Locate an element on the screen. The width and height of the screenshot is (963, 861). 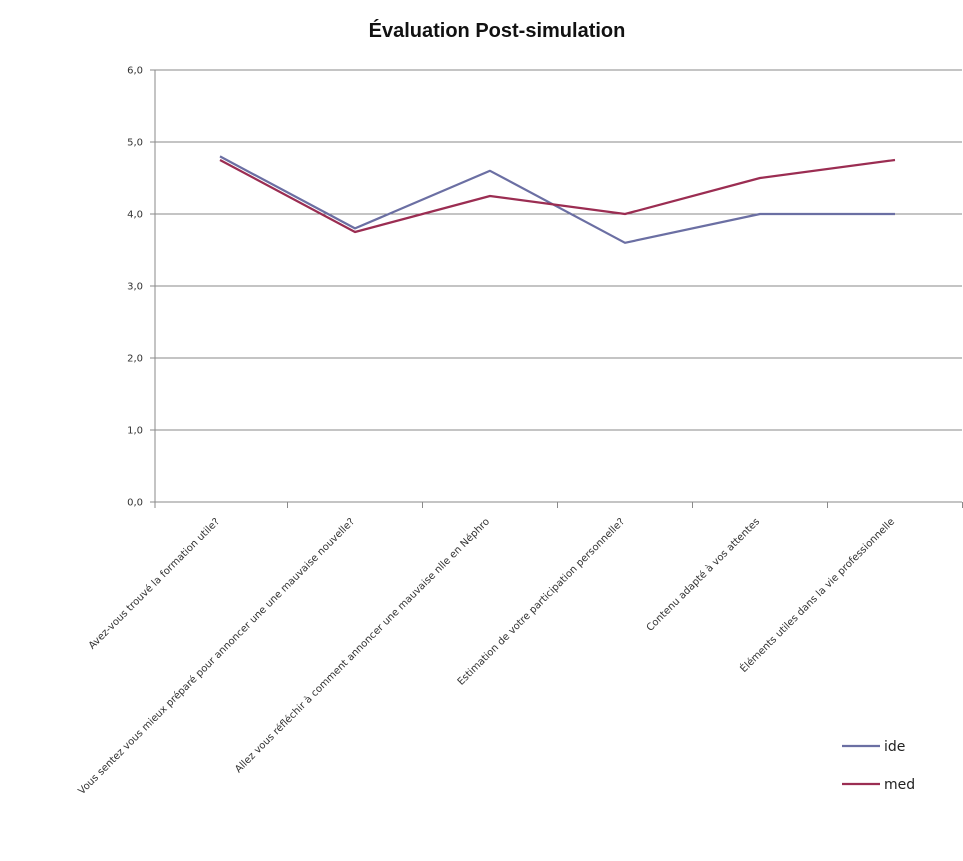
y-tick-label: 4,0 is located at coordinates (135, 215).